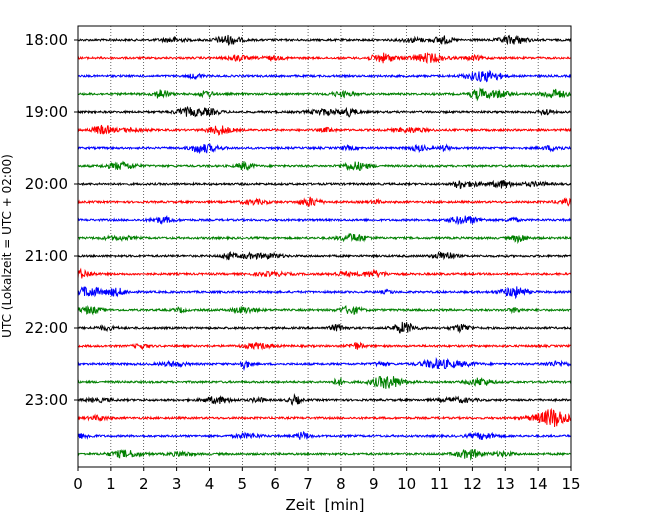 The width and height of the screenshot is (650, 520). What do you see at coordinates (308, 484) in the screenshot?
I see `x-tick-label: 7` at bounding box center [308, 484].